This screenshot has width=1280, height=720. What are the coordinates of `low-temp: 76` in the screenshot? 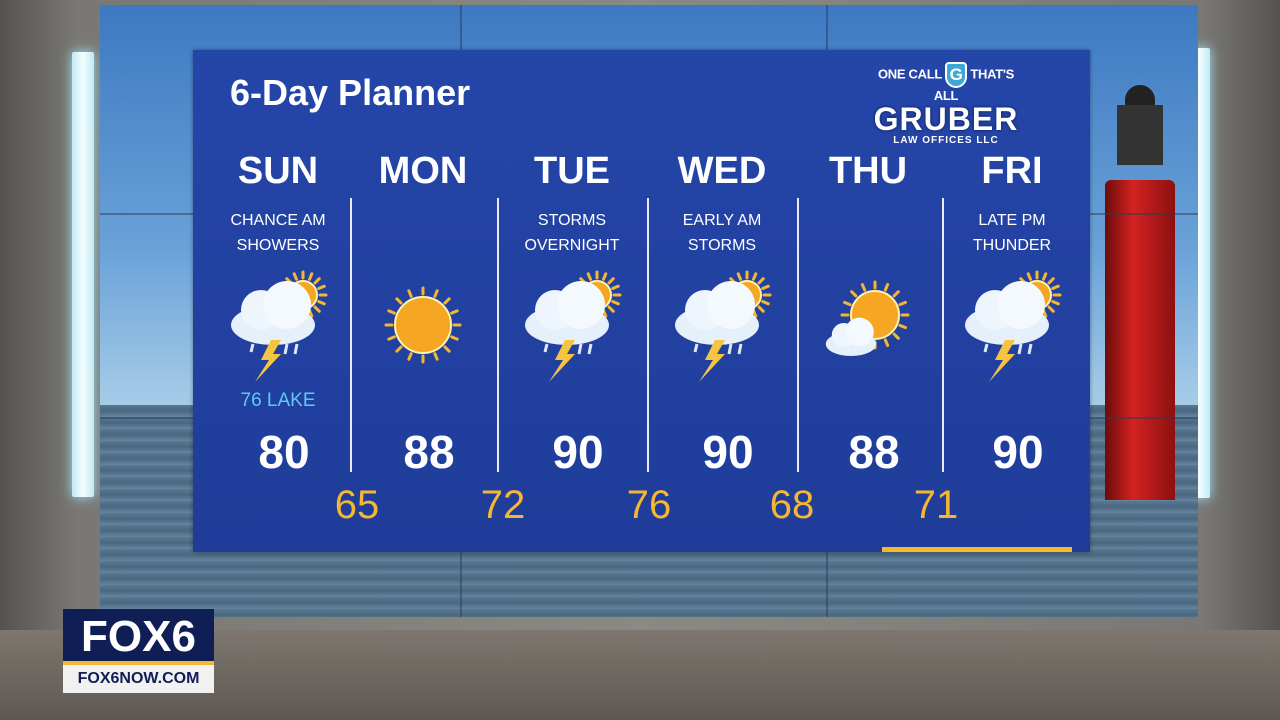 It's located at (649, 505).